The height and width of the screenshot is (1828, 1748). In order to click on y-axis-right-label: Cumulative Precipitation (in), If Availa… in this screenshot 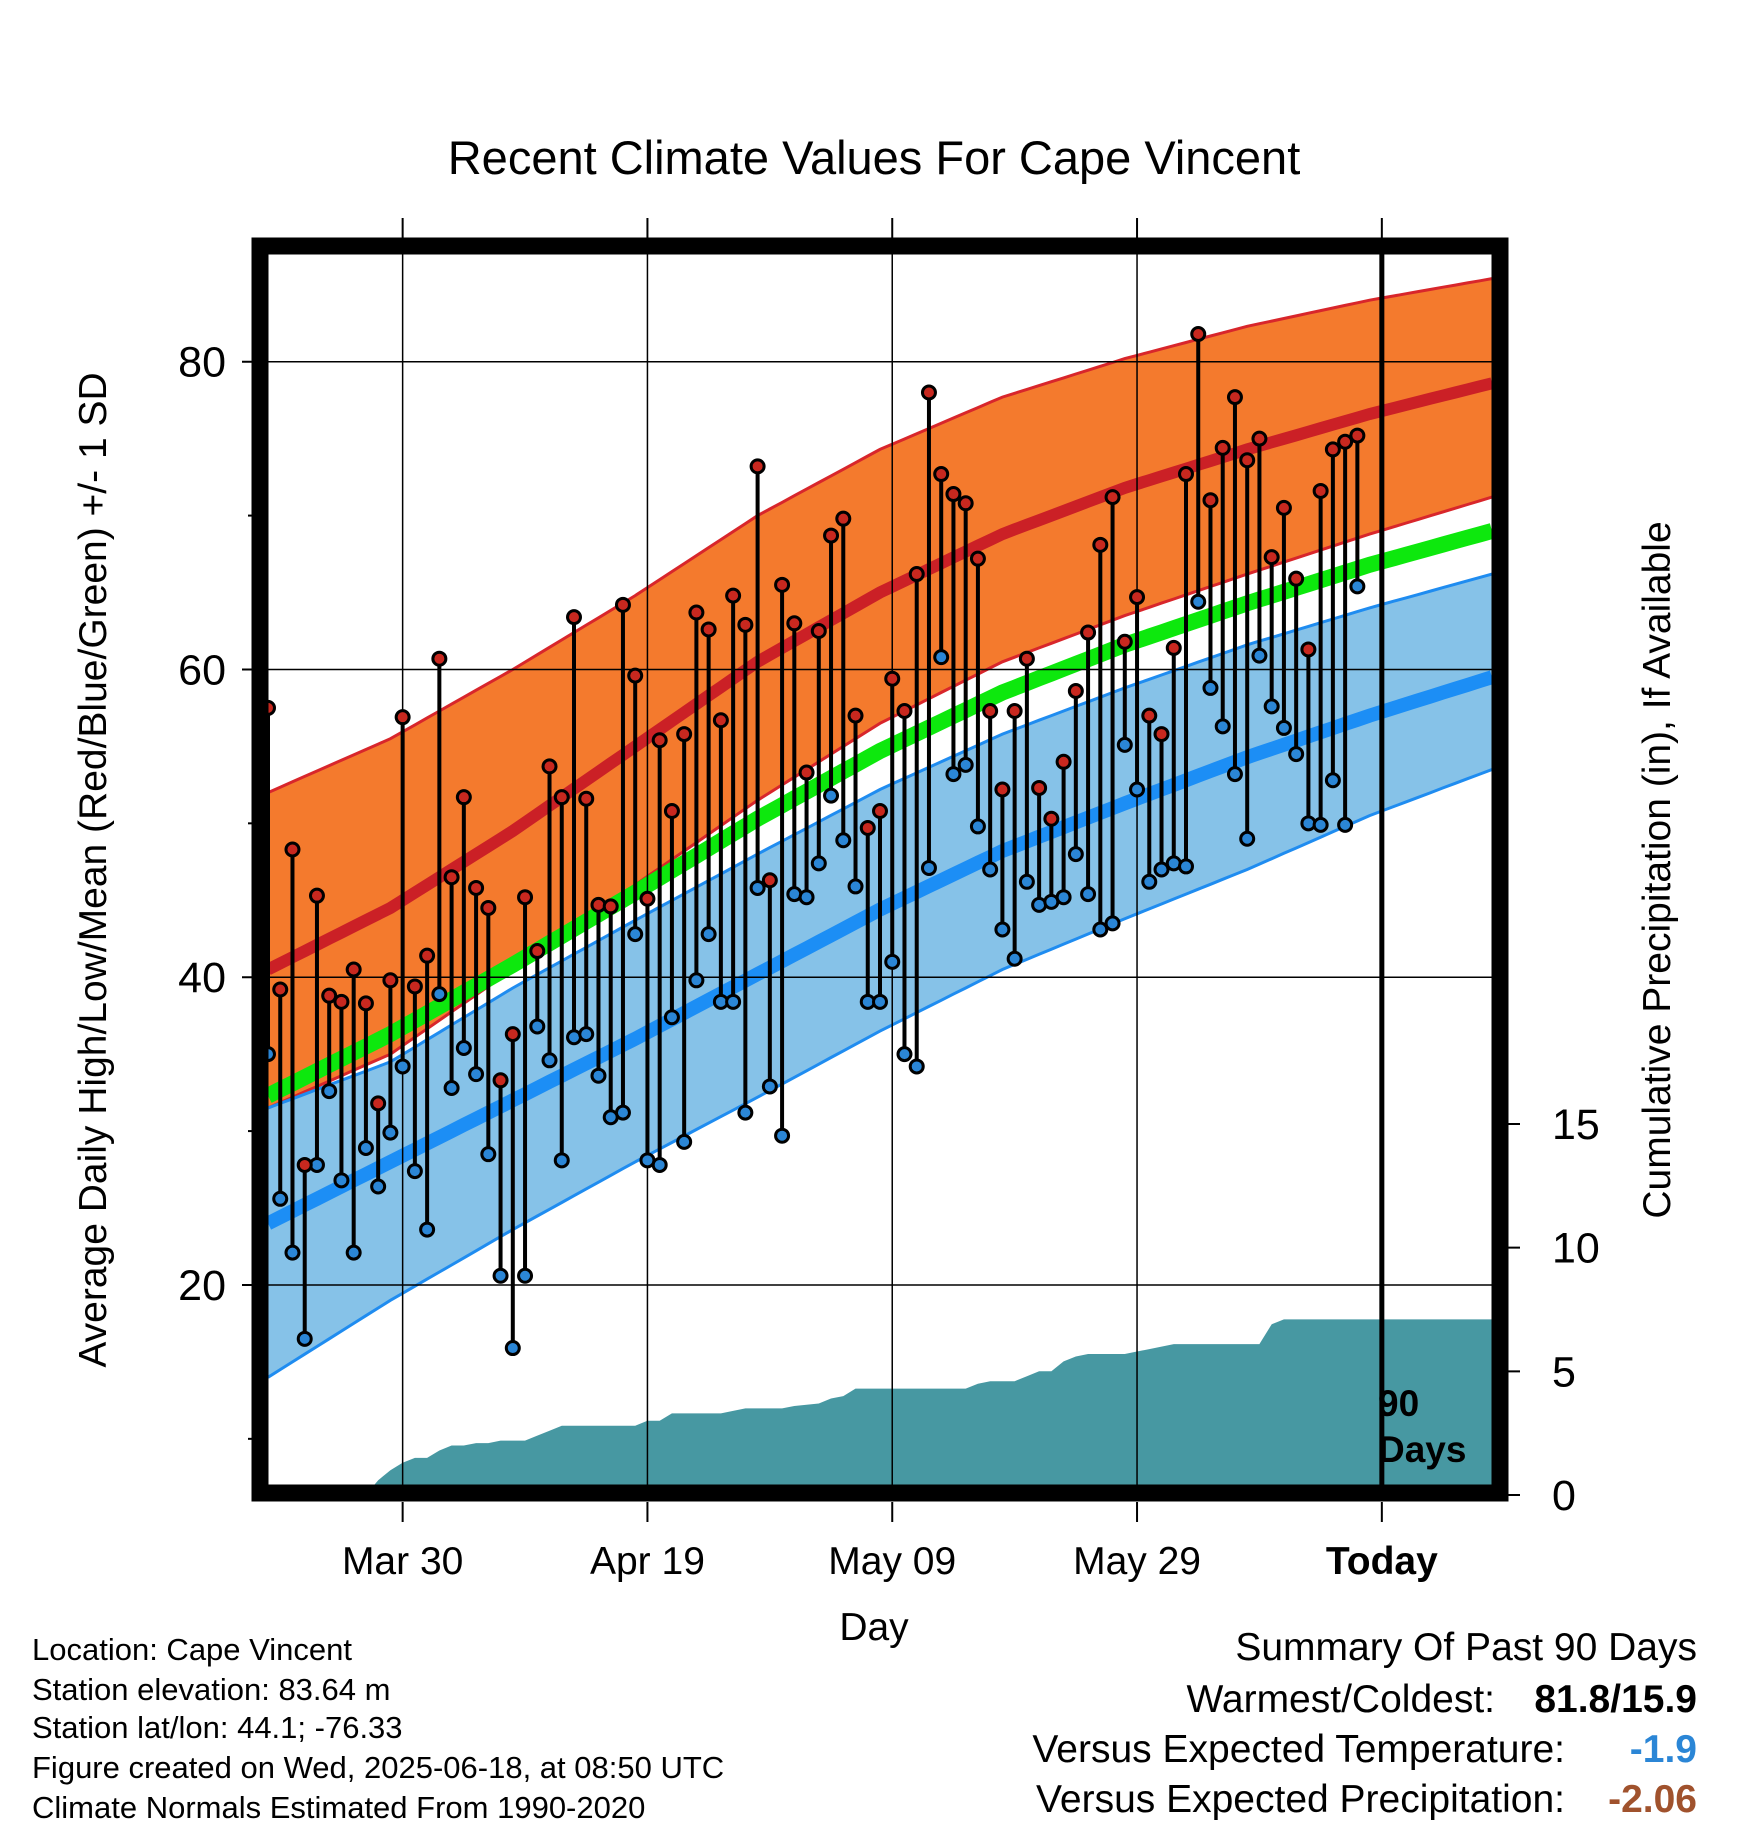, I will do `click(1657, 869)`.